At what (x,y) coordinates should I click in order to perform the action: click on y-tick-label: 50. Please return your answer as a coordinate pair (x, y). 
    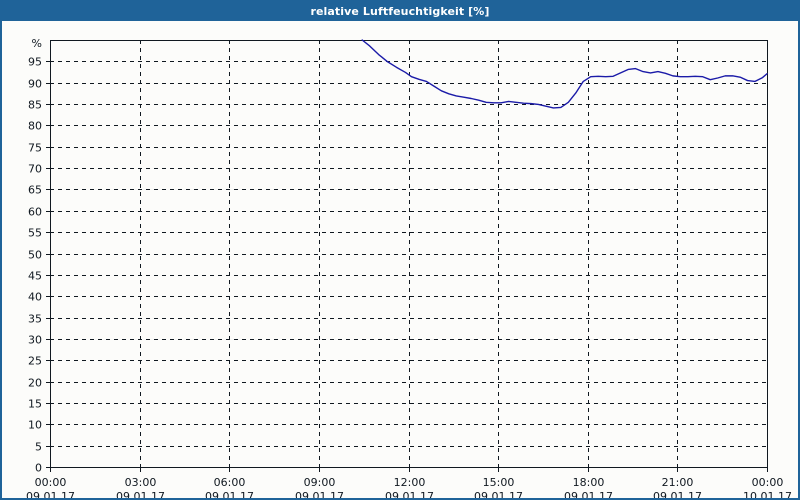
    Looking at the image, I should click on (35, 255).